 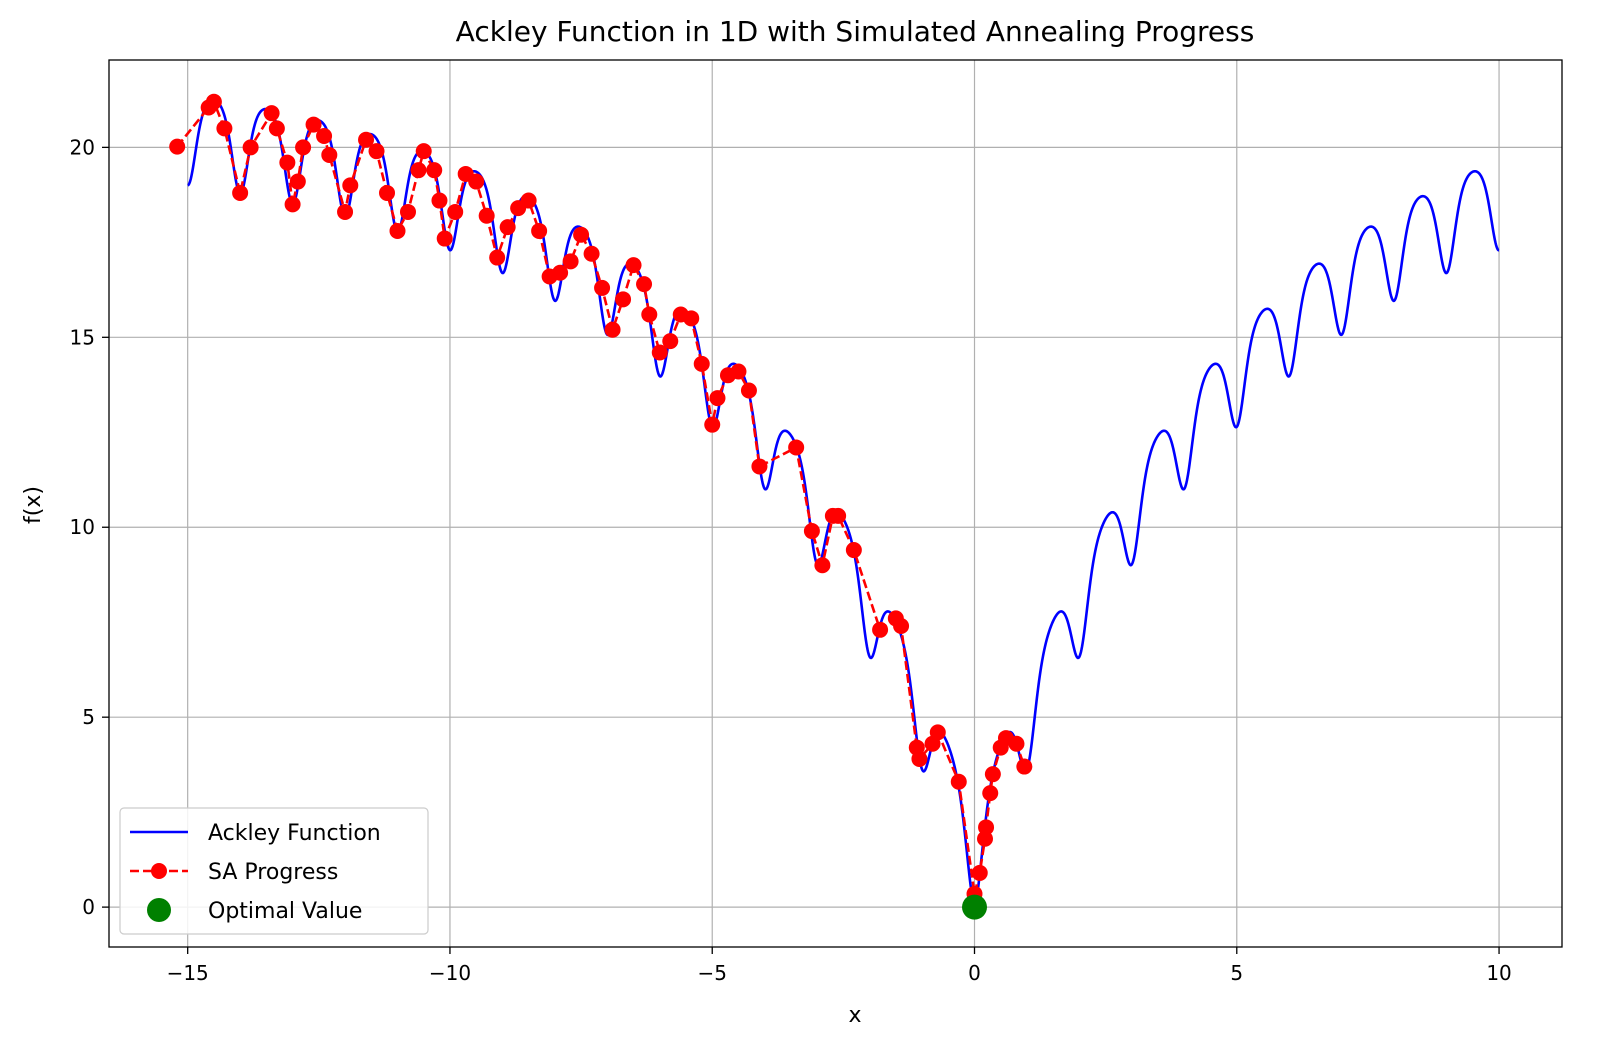 I want to click on y-axis-label: f(x), so click(x=33, y=505).